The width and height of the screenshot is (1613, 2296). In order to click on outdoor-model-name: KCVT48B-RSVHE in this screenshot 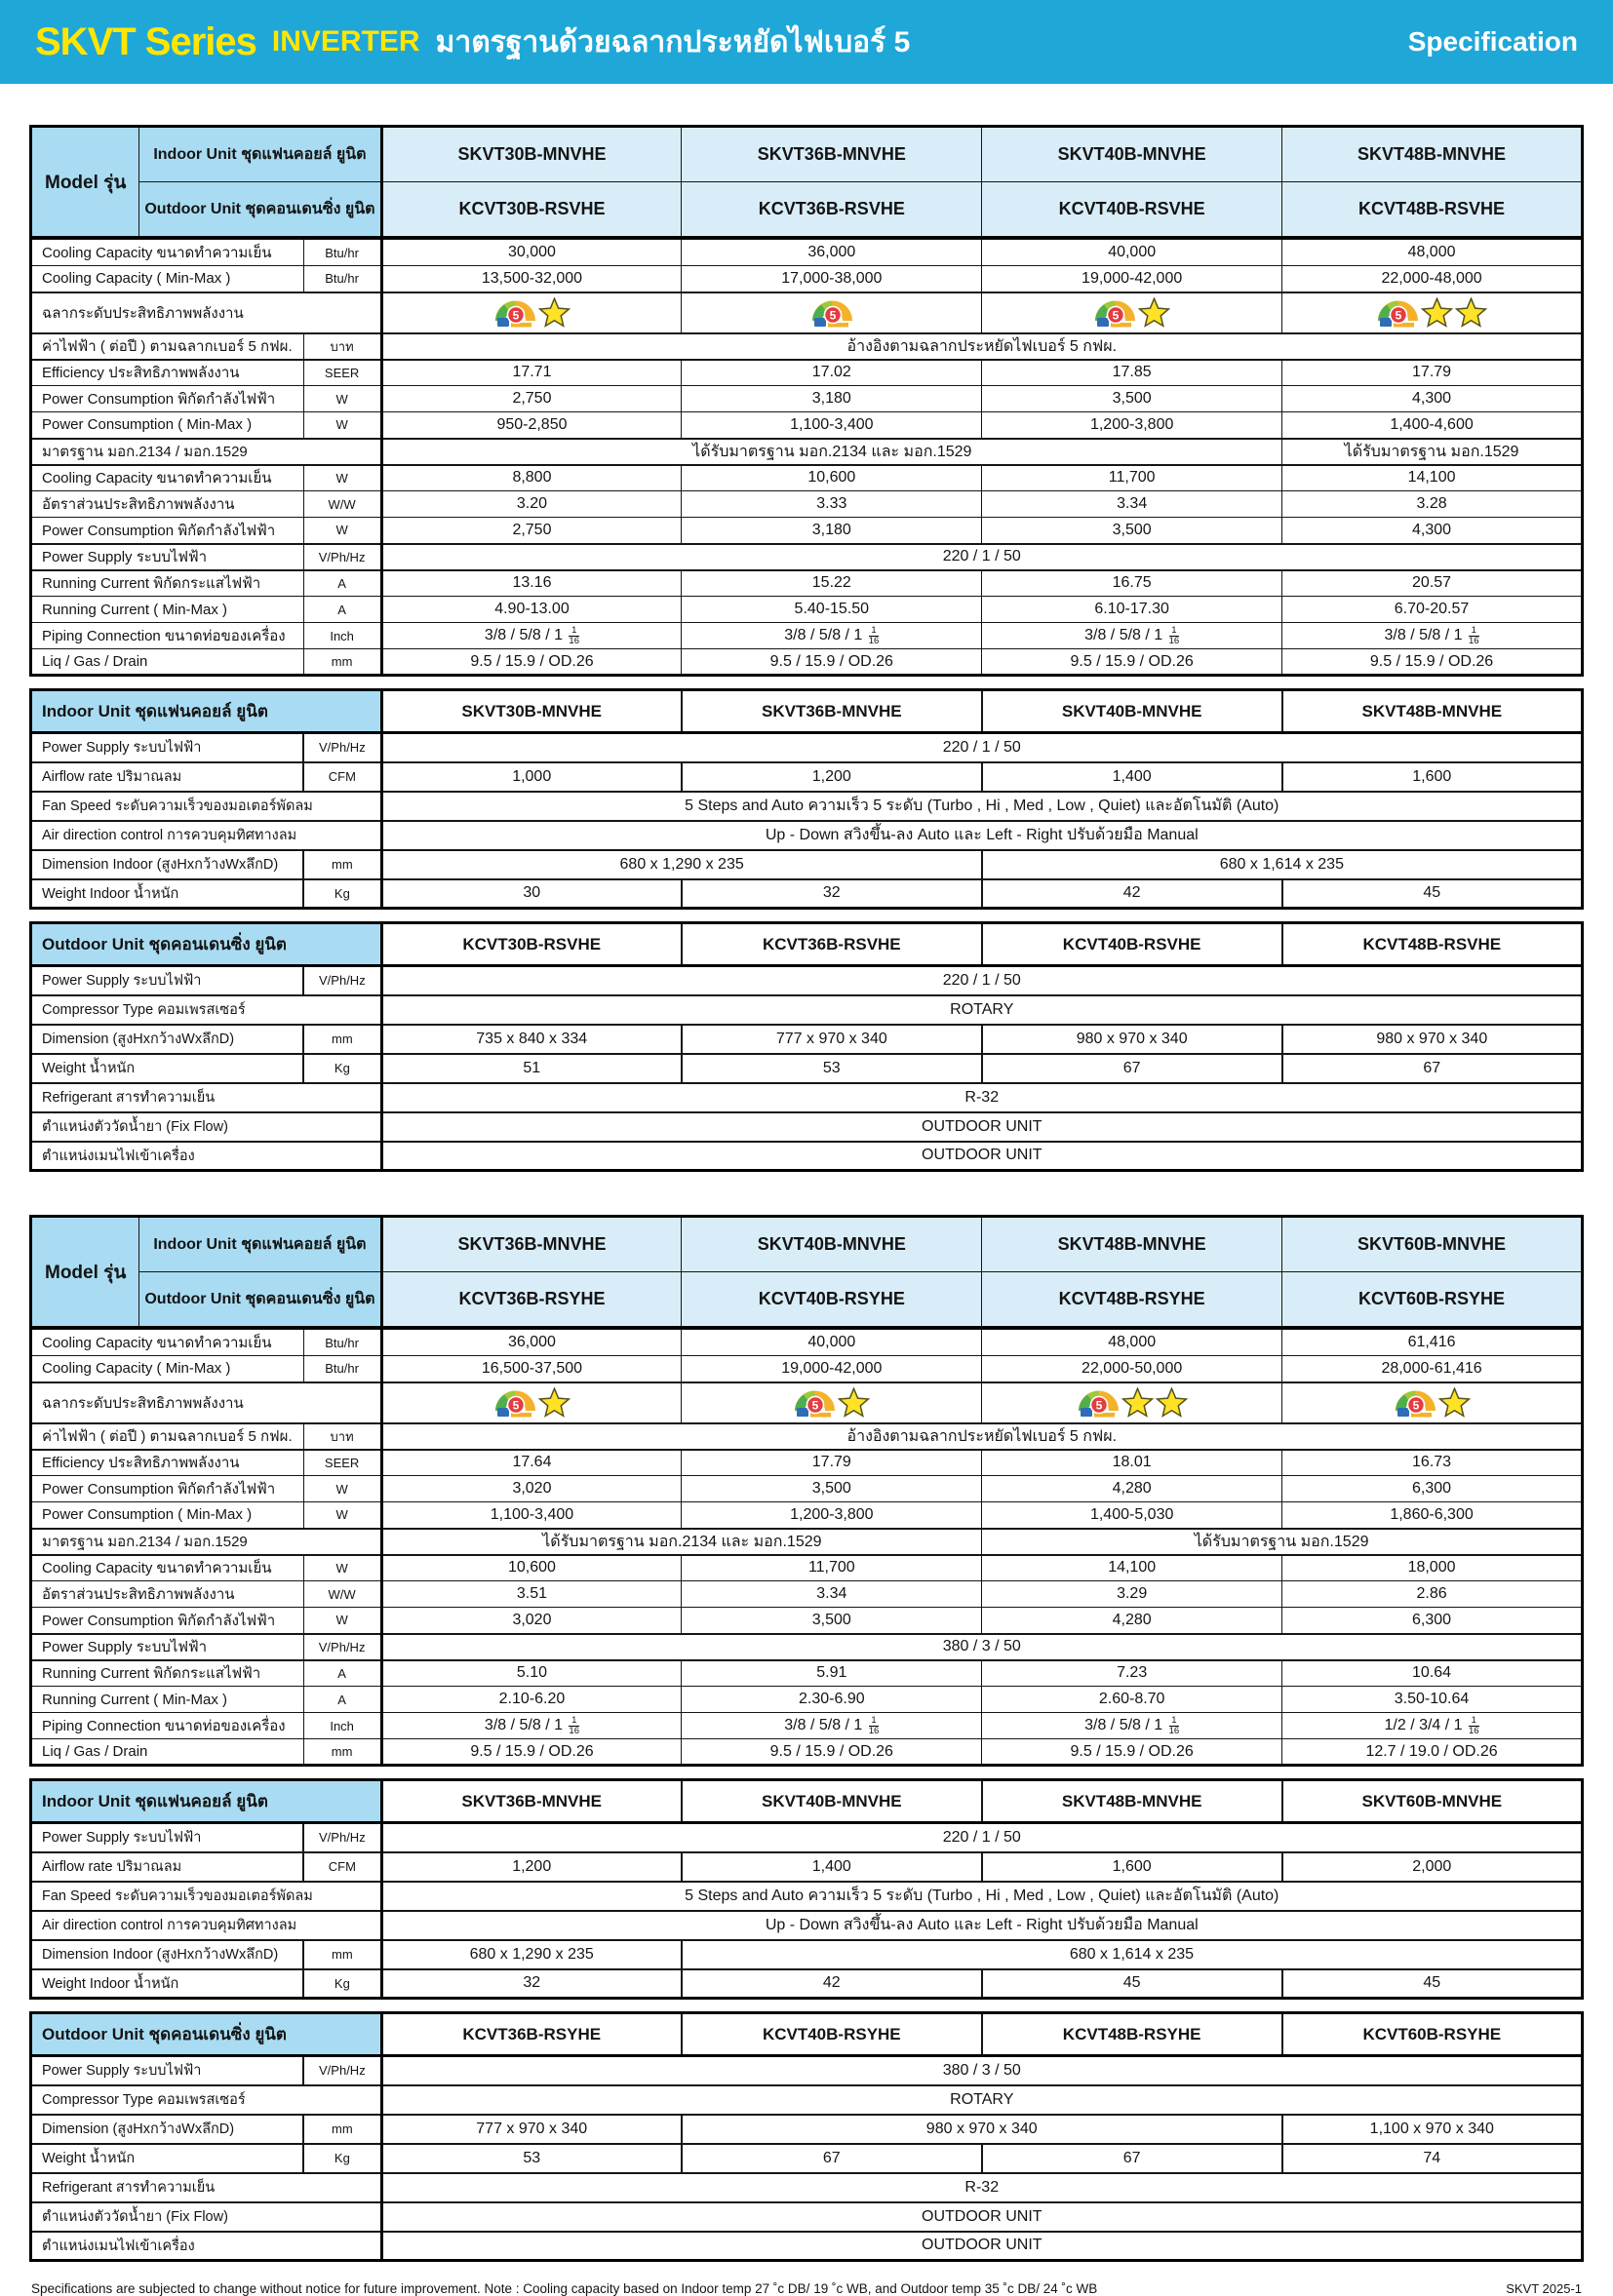, I will do `click(1432, 209)`.